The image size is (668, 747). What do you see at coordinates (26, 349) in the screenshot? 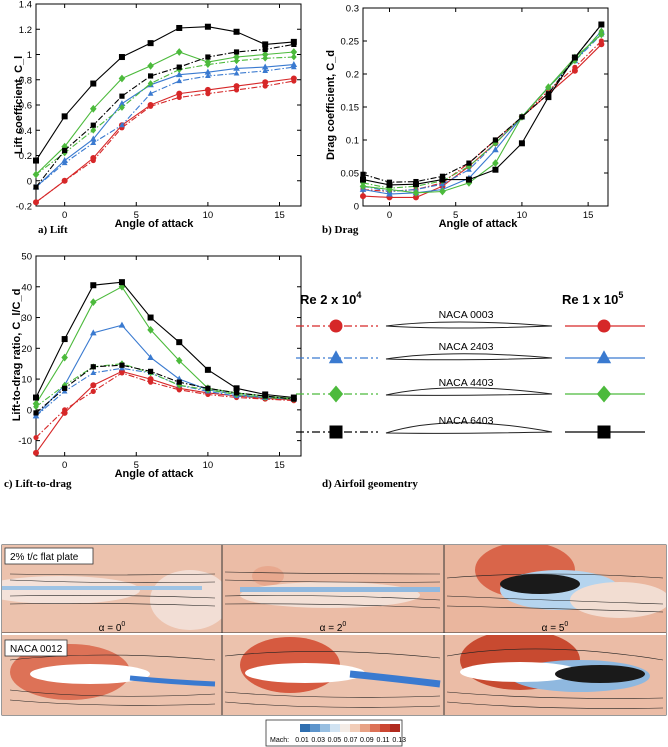
I see `lift-to-drag-y-tick-label: 20` at bounding box center [26, 349].